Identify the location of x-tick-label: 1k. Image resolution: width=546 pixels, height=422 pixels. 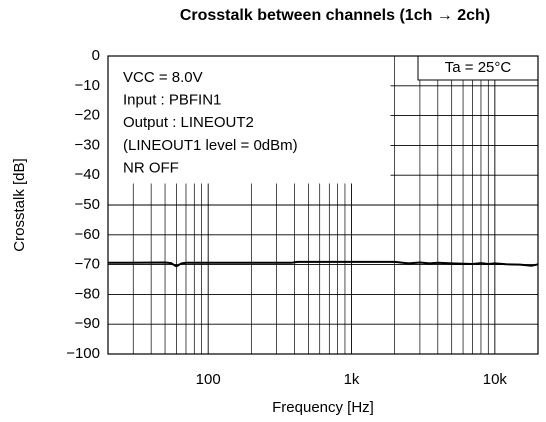
(352, 379).